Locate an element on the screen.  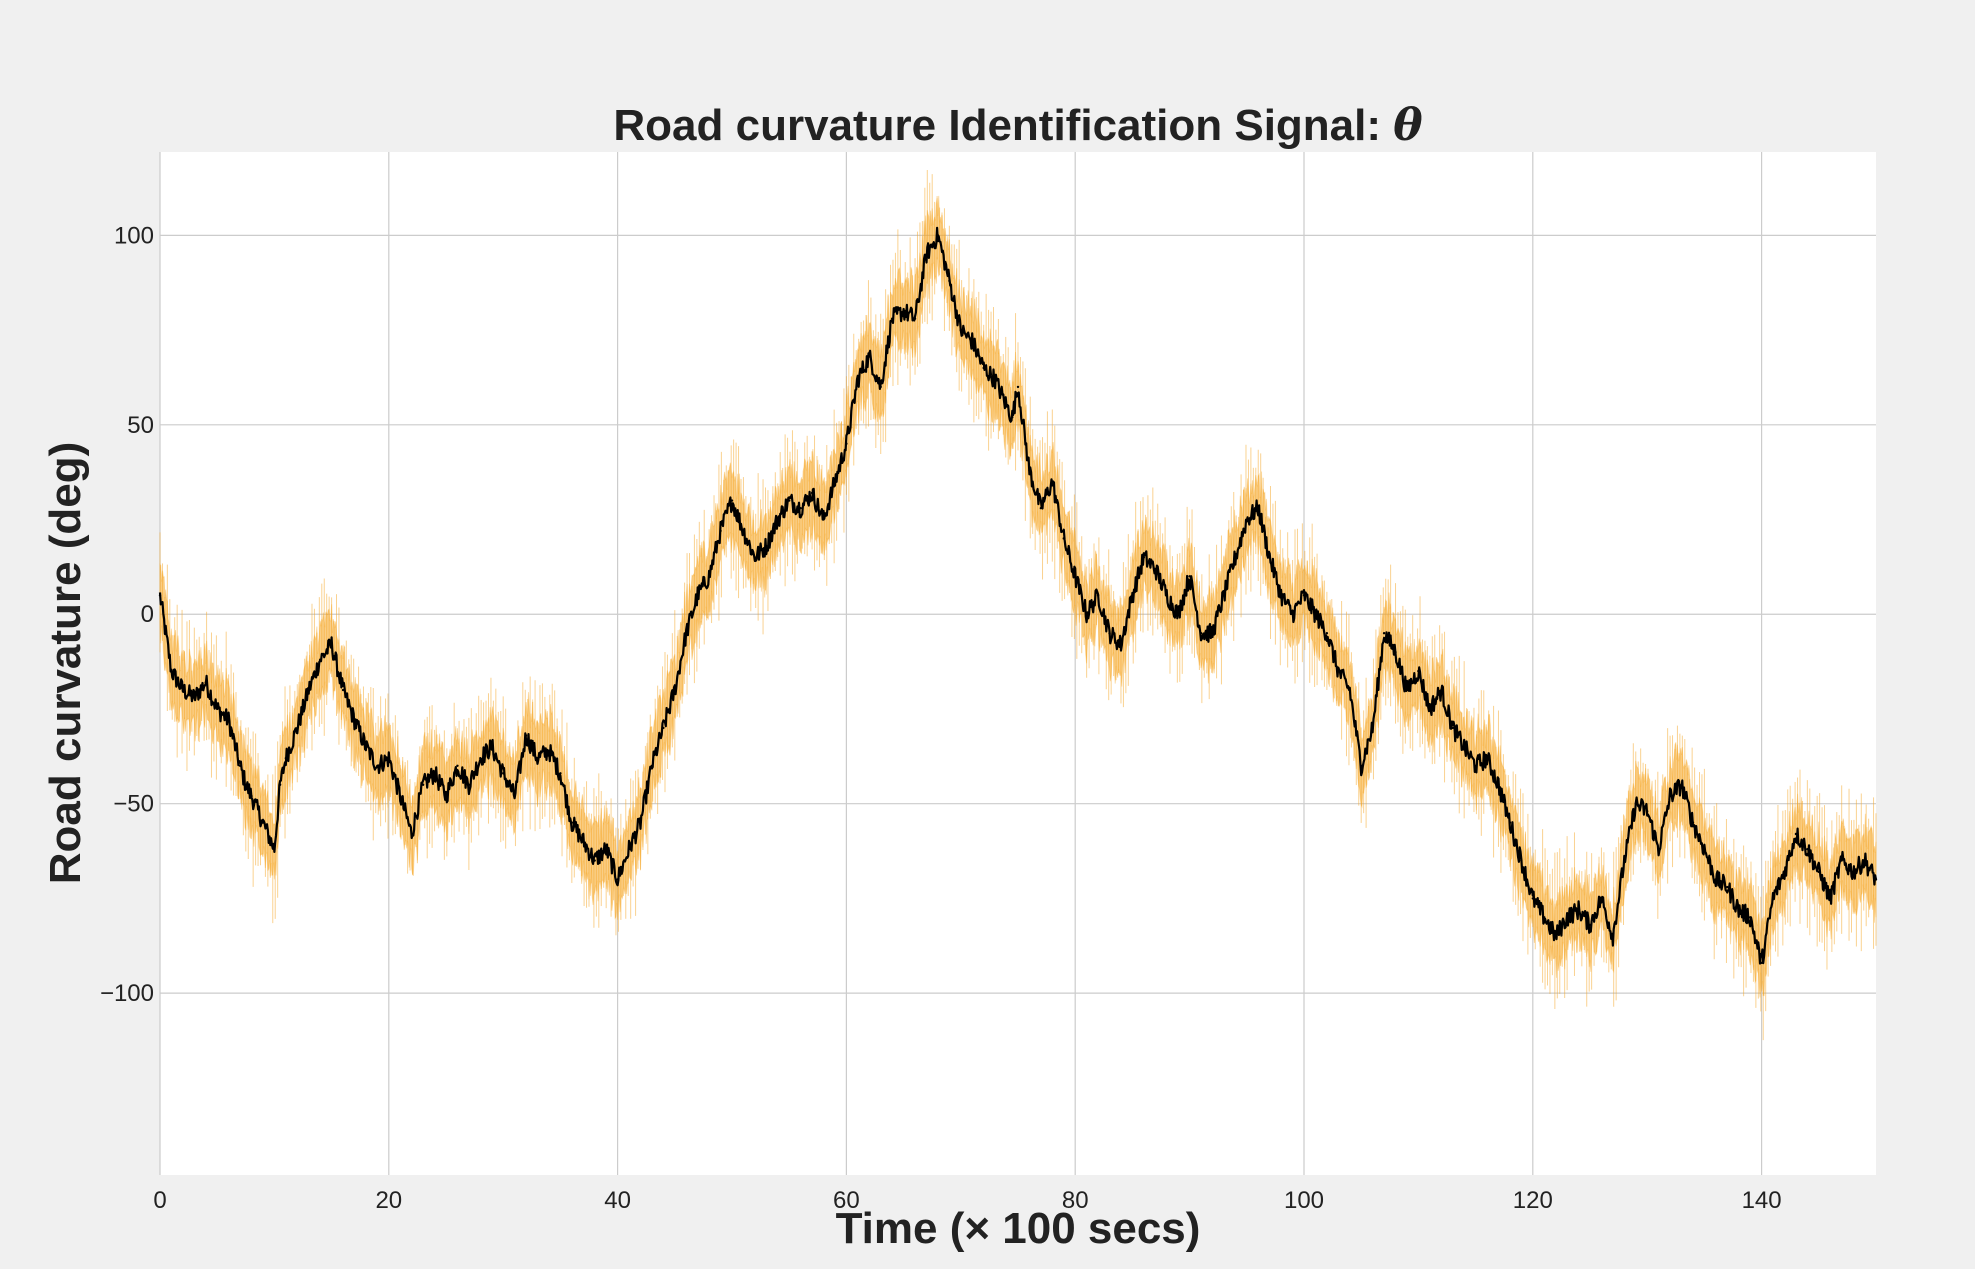
x-tick-label: 80 is located at coordinates (1075, 1200).